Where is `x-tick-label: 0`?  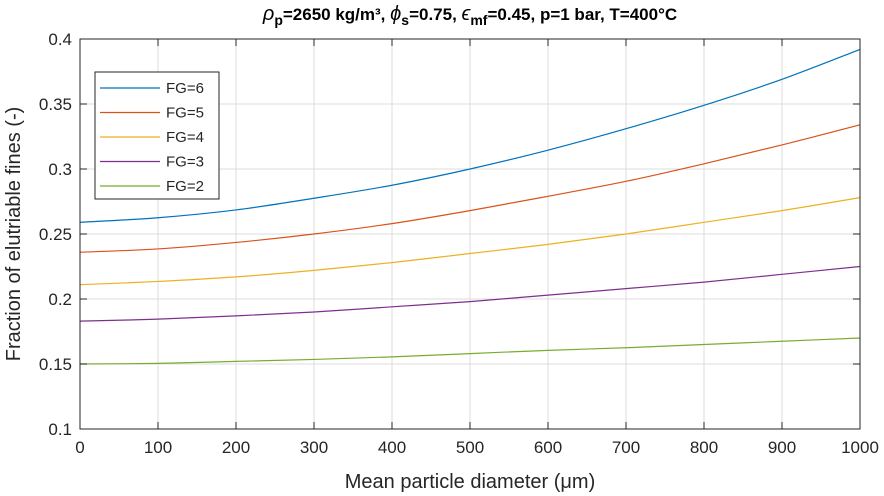 x-tick-label: 0 is located at coordinates (79, 447).